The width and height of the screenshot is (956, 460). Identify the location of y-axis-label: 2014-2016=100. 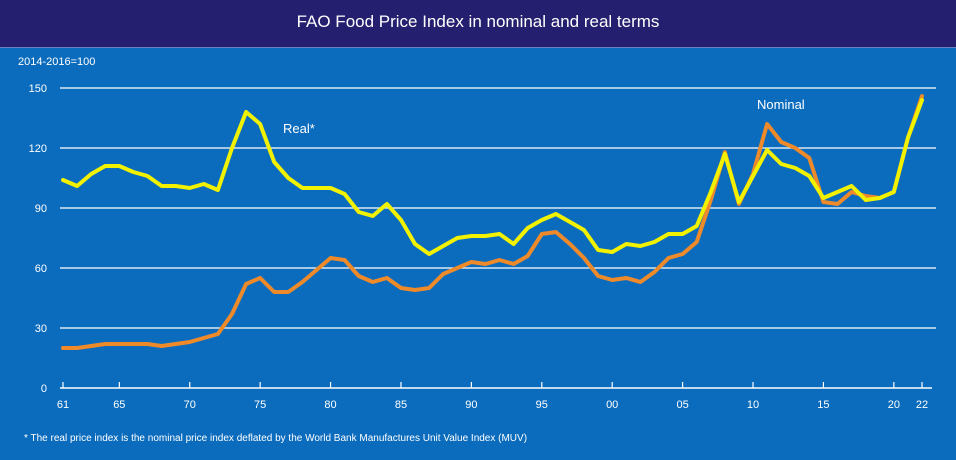
(57, 62).